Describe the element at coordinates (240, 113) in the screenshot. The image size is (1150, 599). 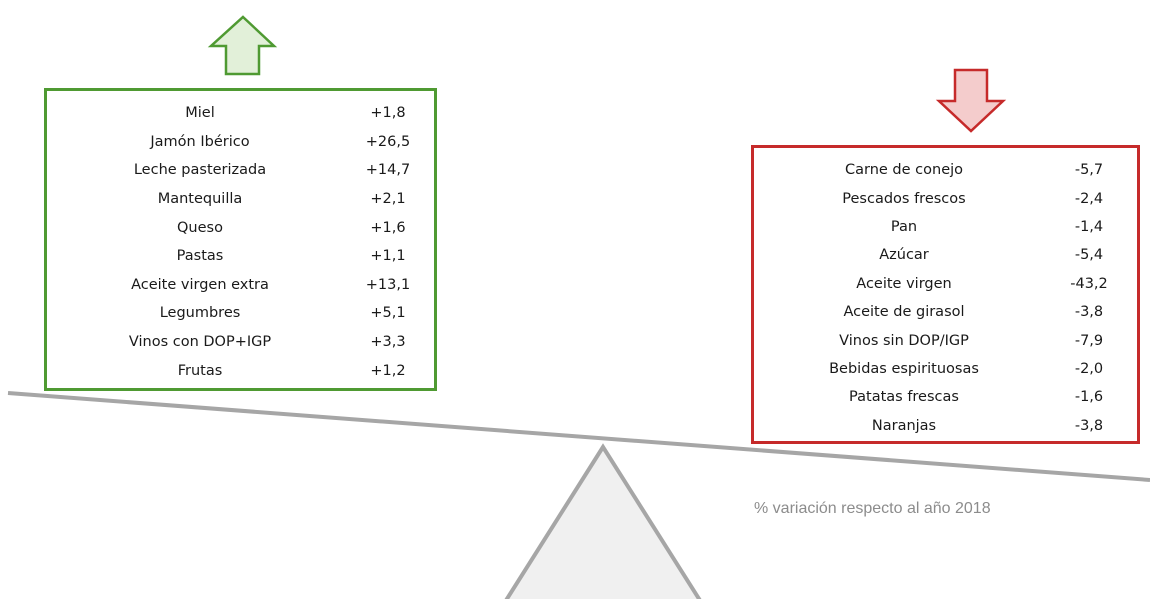
I see `list-item: Miel +1,8` at that location.